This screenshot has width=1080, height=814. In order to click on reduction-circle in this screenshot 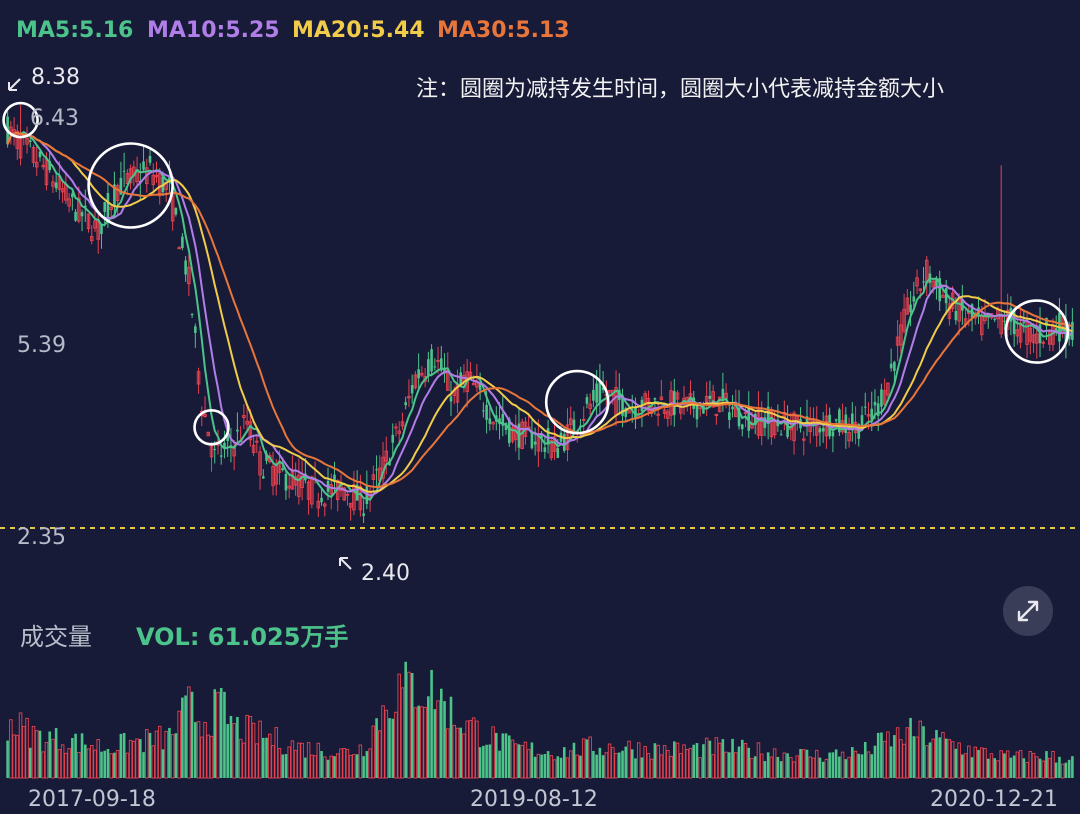, I will do `click(1037, 331)`.